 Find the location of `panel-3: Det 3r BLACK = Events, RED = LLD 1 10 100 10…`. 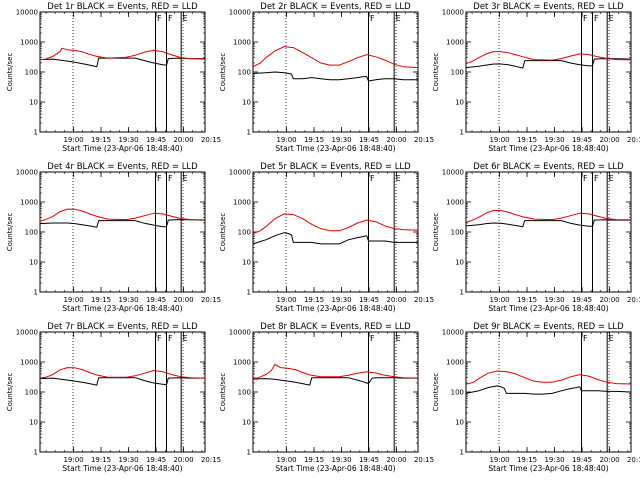

panel-3: Det 3r BLACK = Events, RED = LLD 1 10 100 10… is located at coordinates (536, 77).